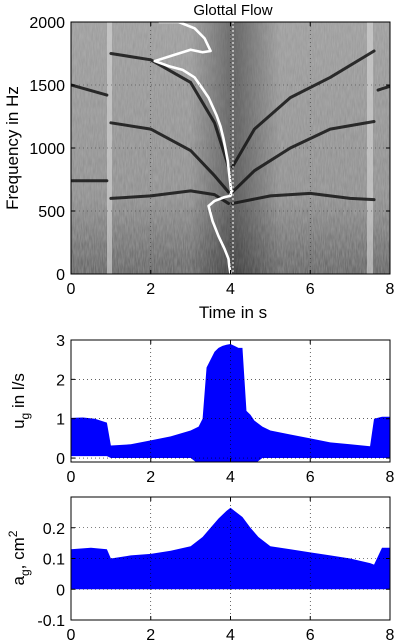  Describe the element at coordinates (60, 380) in the screenshot. I see `y-tick-label: 2` at that location.